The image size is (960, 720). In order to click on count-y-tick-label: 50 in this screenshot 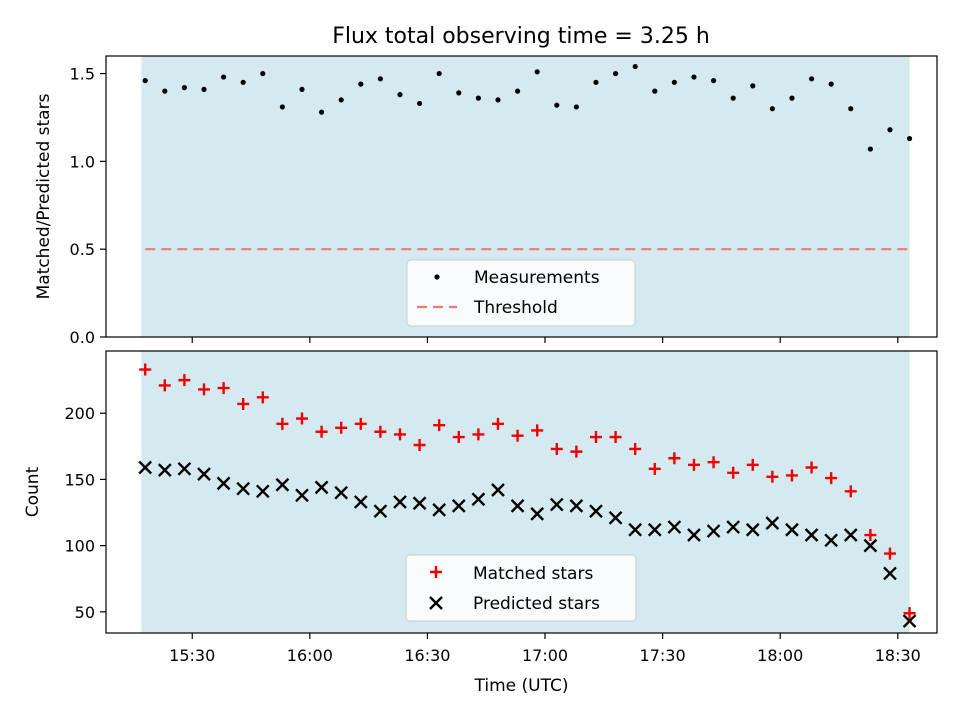, I will do `click(85, 612)`.